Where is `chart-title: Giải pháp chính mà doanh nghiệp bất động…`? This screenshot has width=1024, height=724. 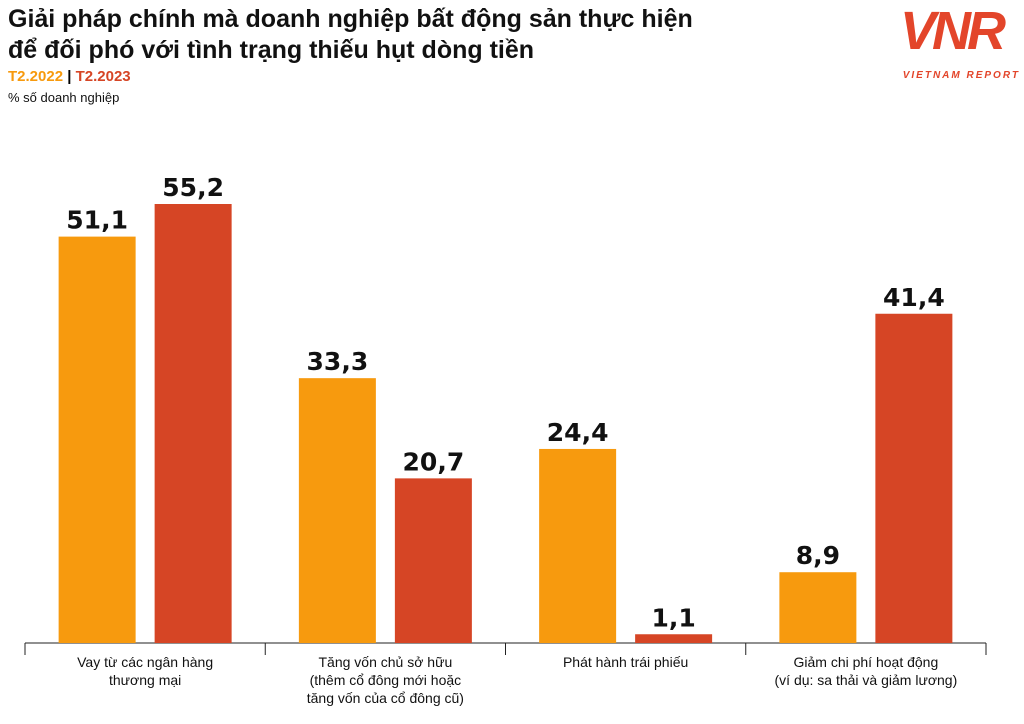 chart-title: Giải pháp chính mà doanh nghiệp bất động… is located at coordinates (350, 34).